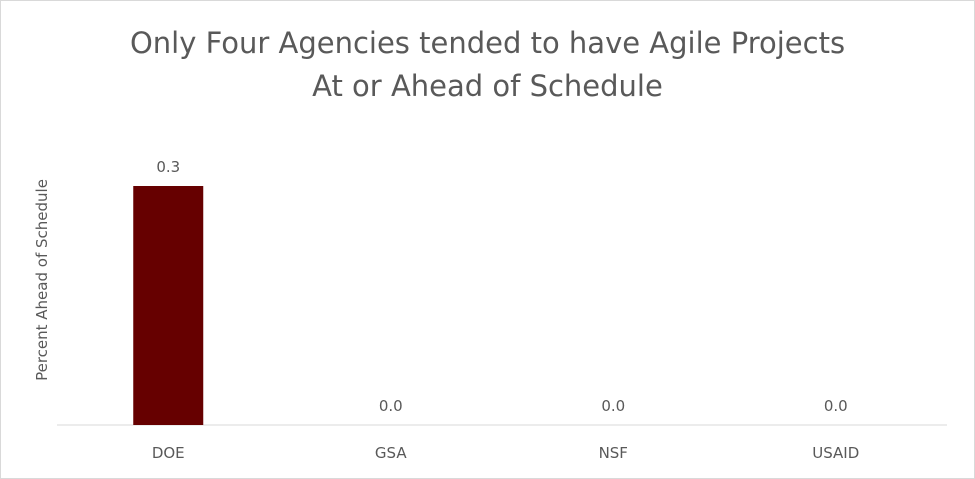 The image size is (975, 479). Describe the element at coordinates (487, 86) in the screenshot. I see `chart-title-line-2: At or Ahead of Schedule` at that location.